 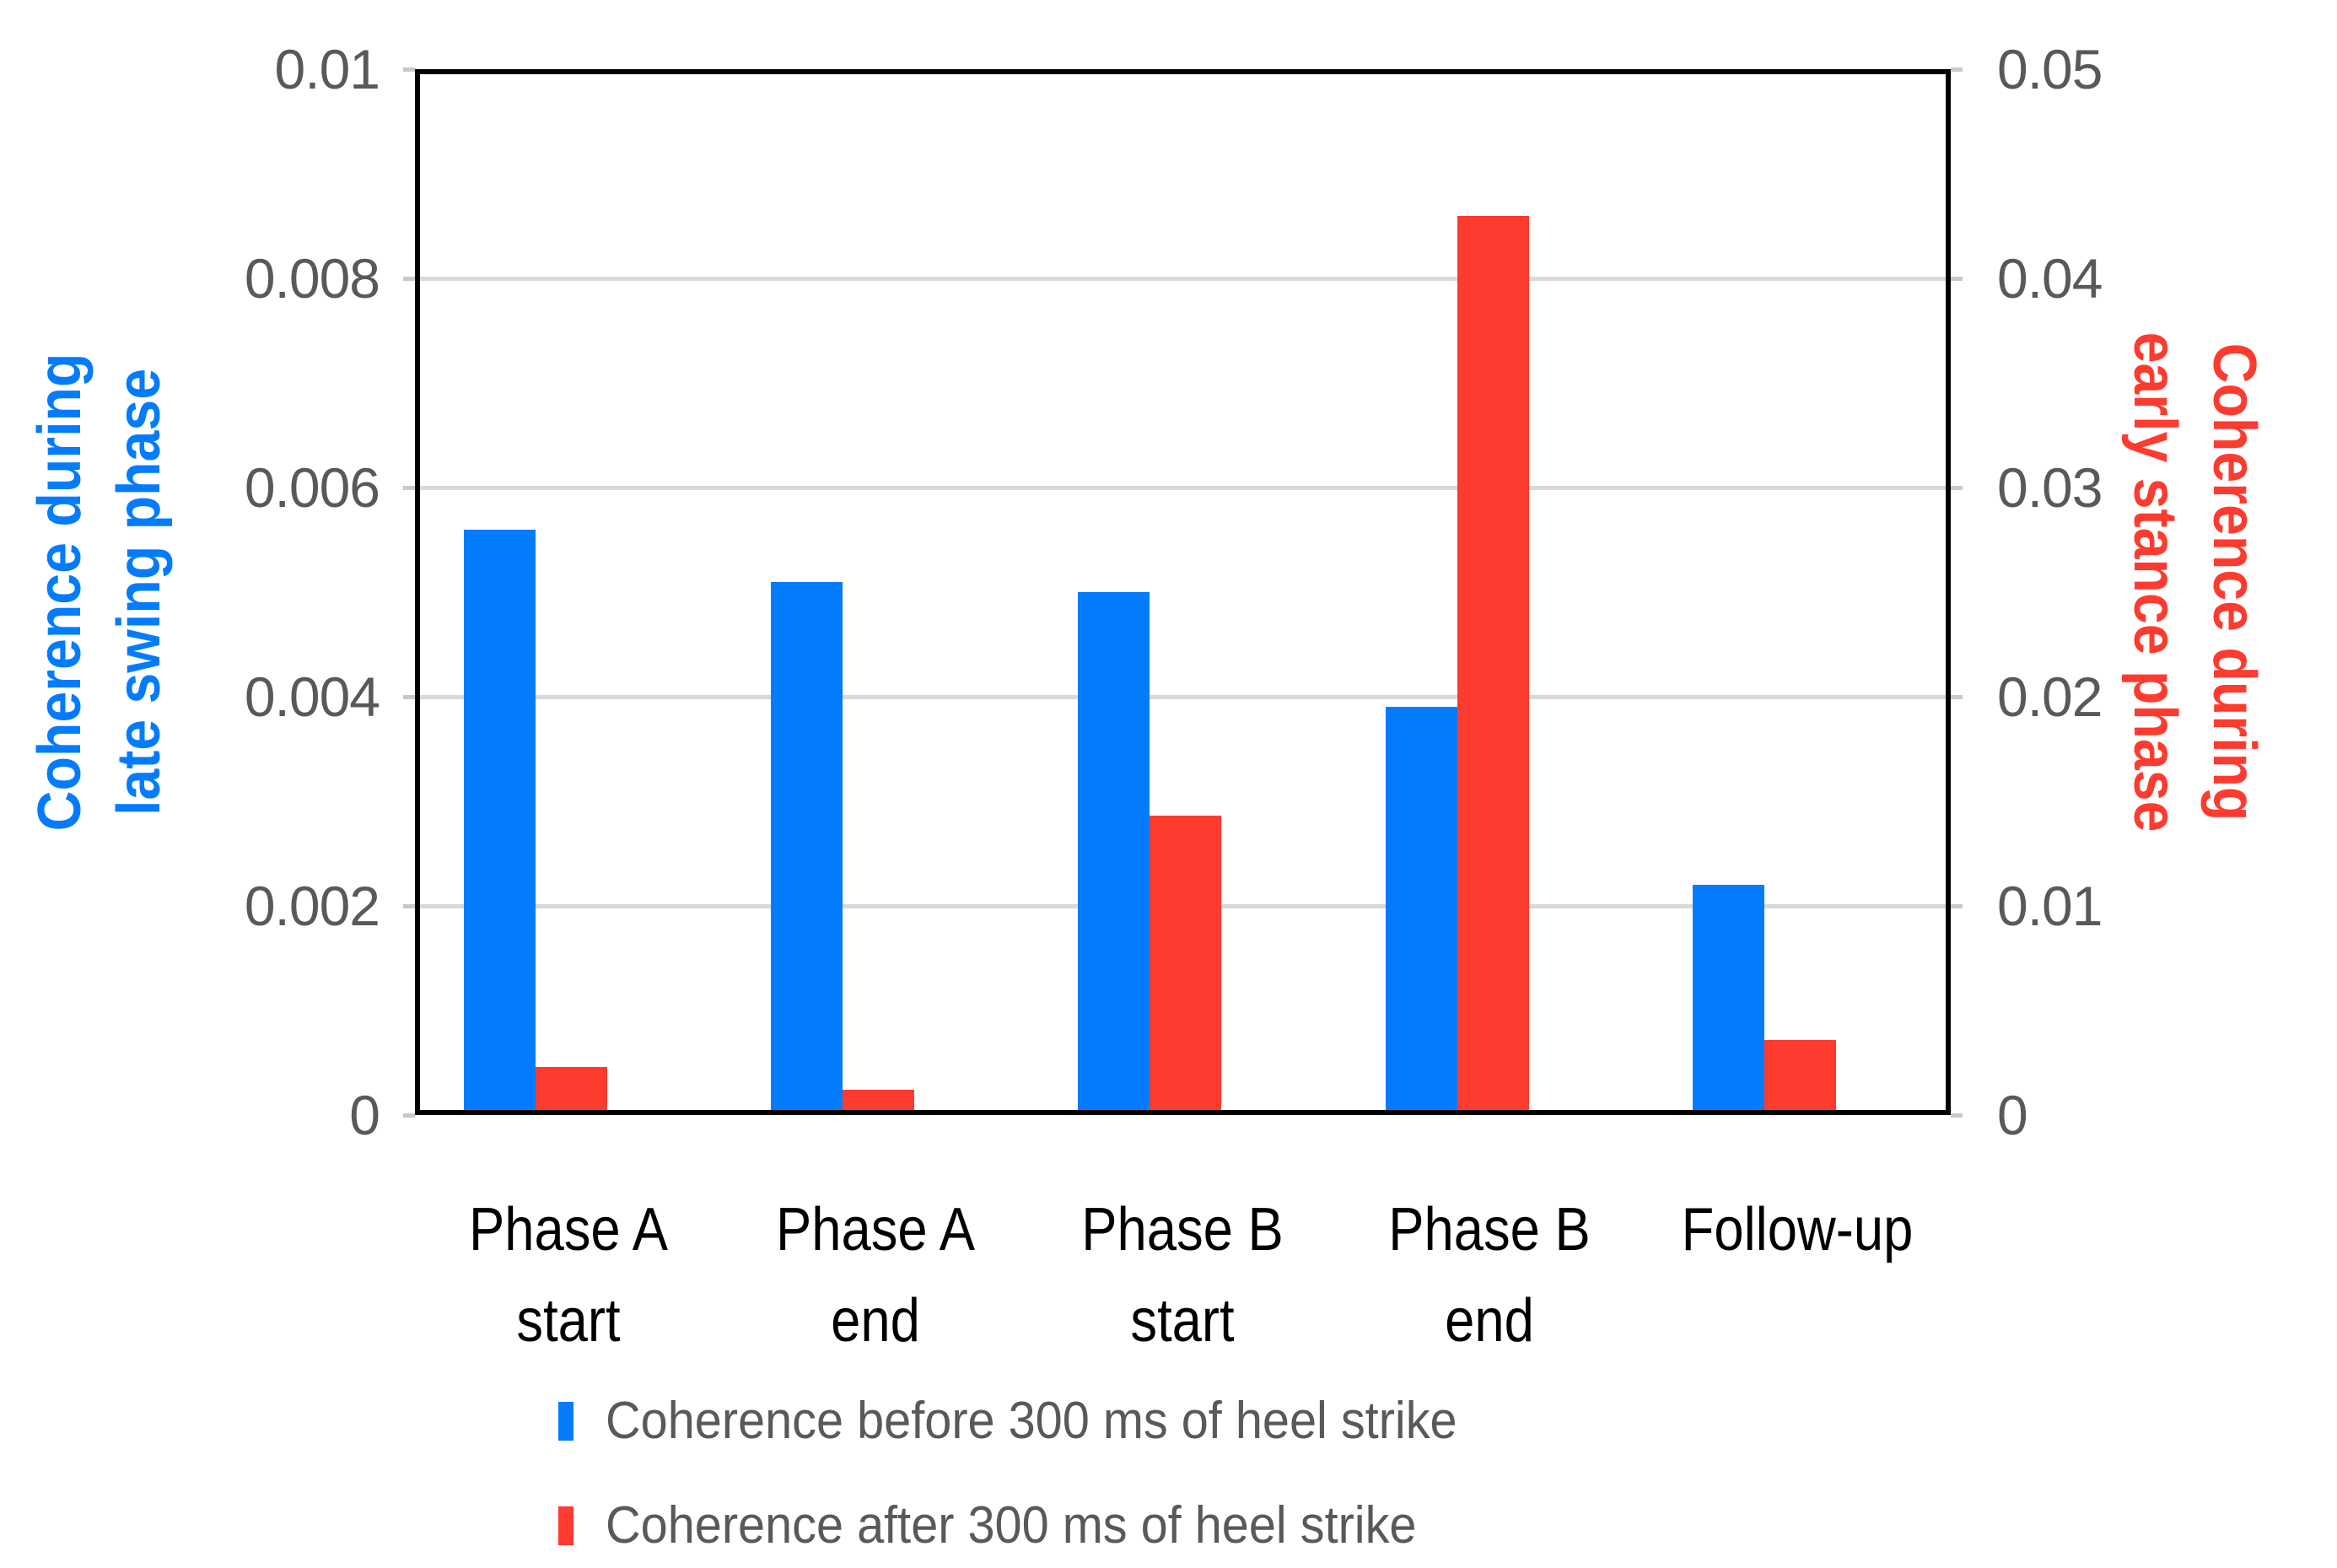 I want to click on x-label-phase-a-start: Phase A start, so click(x=568, y=1275).